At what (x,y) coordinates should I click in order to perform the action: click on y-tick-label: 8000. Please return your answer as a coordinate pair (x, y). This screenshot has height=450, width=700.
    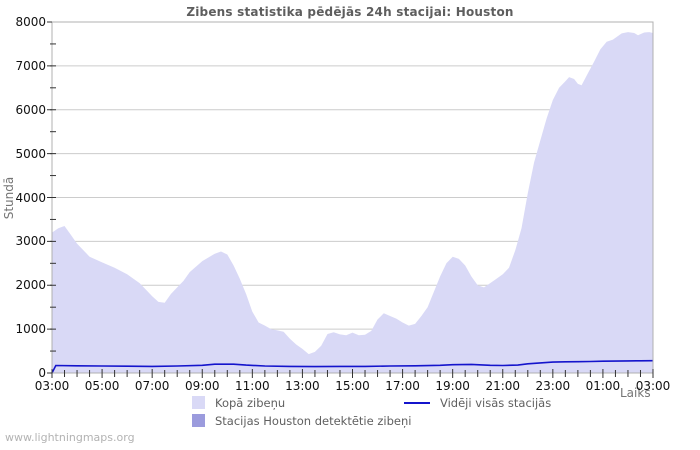
    Looking at the image, I should click on (30, 22).